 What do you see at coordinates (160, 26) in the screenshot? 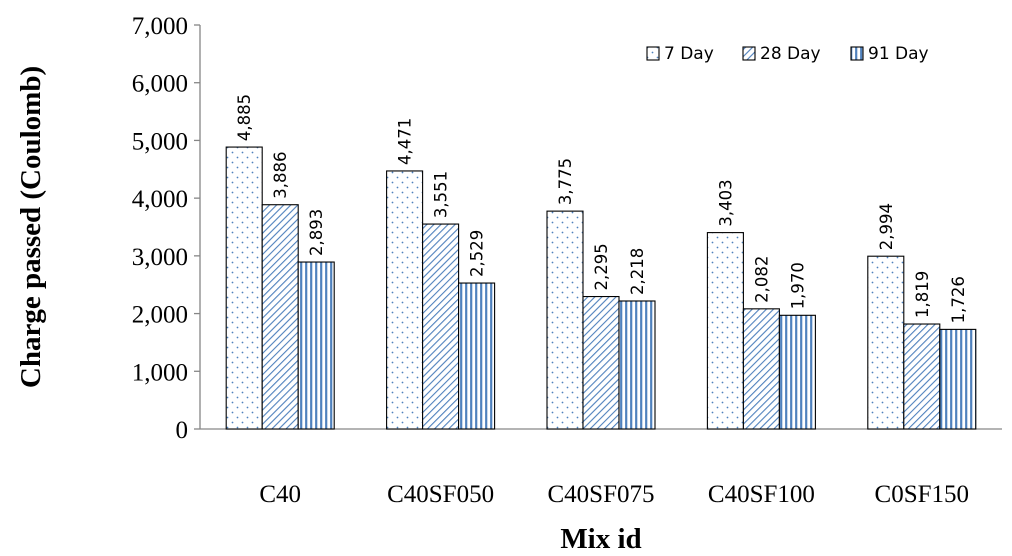
I see `y-tick-label: 7,000` at bounding box center [160, 26].